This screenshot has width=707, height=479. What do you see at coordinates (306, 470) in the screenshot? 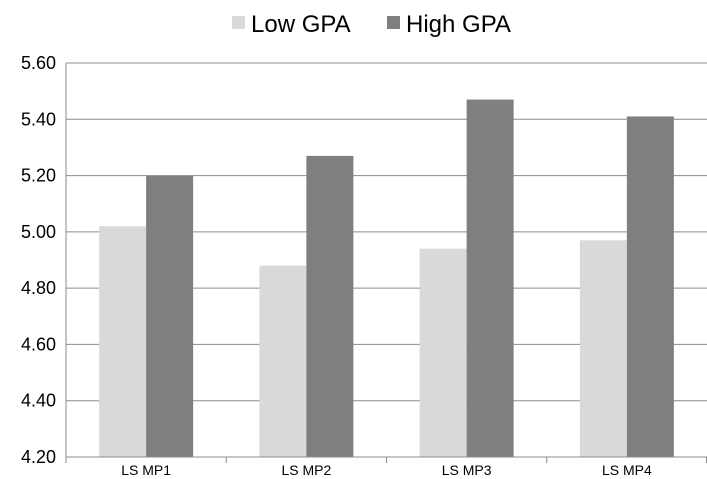
I see `x-category-label: LS MP2` at bounding box center [306, 470].